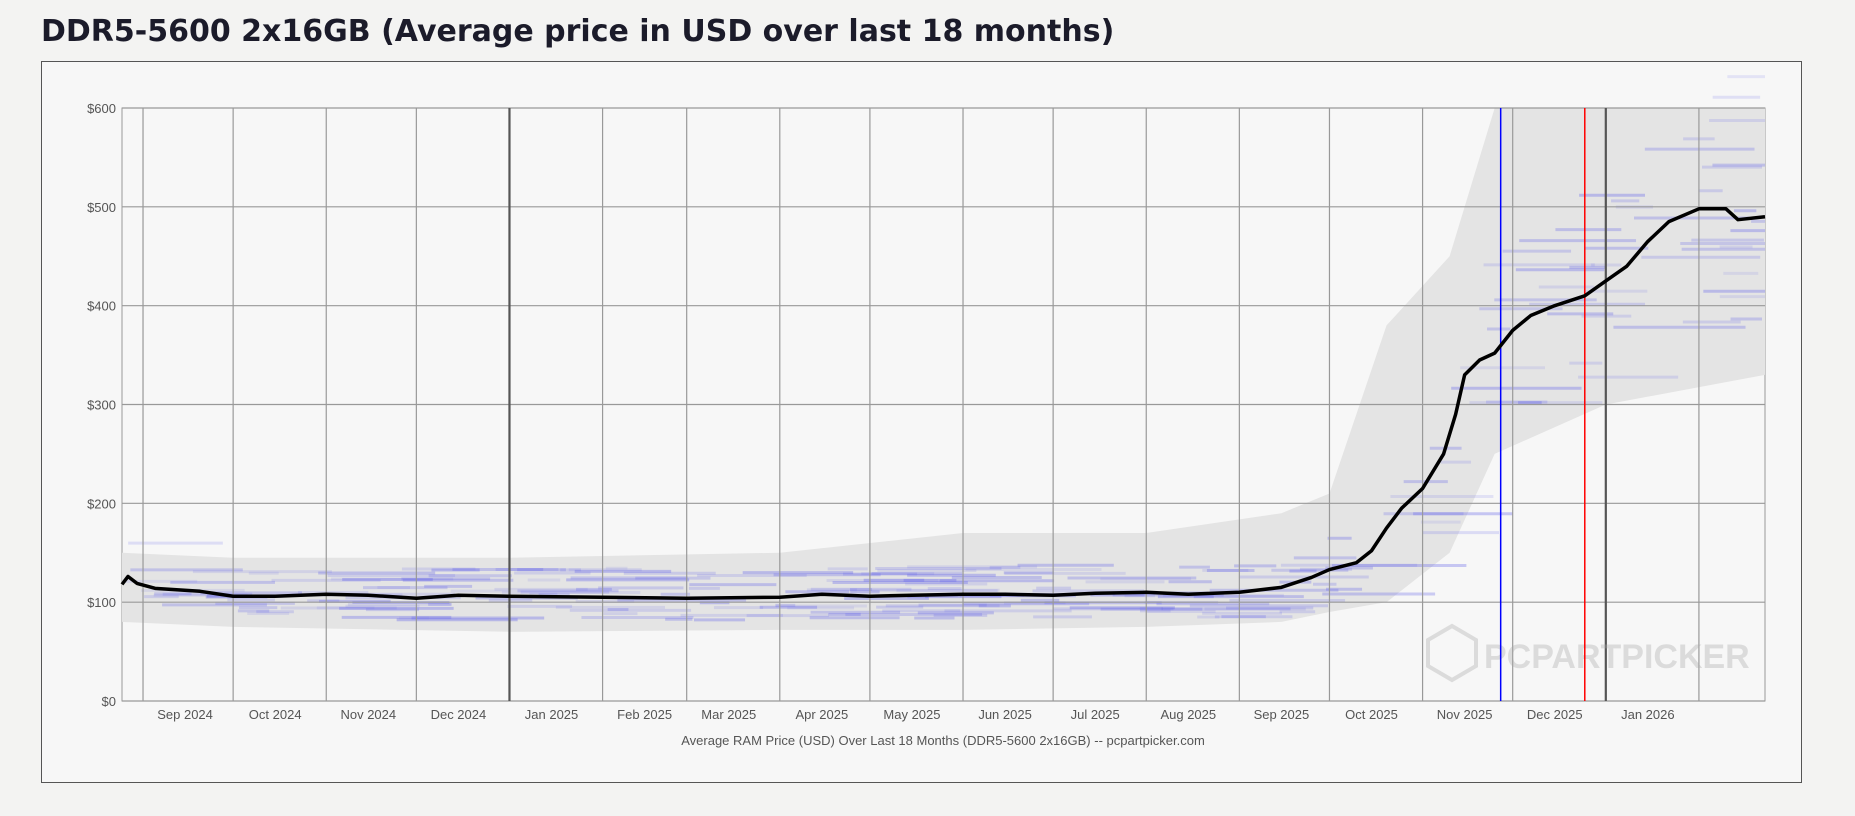 This screenshot has width=1855, height=816. I want to click on y-tick-label: $400, so click(101, 306).